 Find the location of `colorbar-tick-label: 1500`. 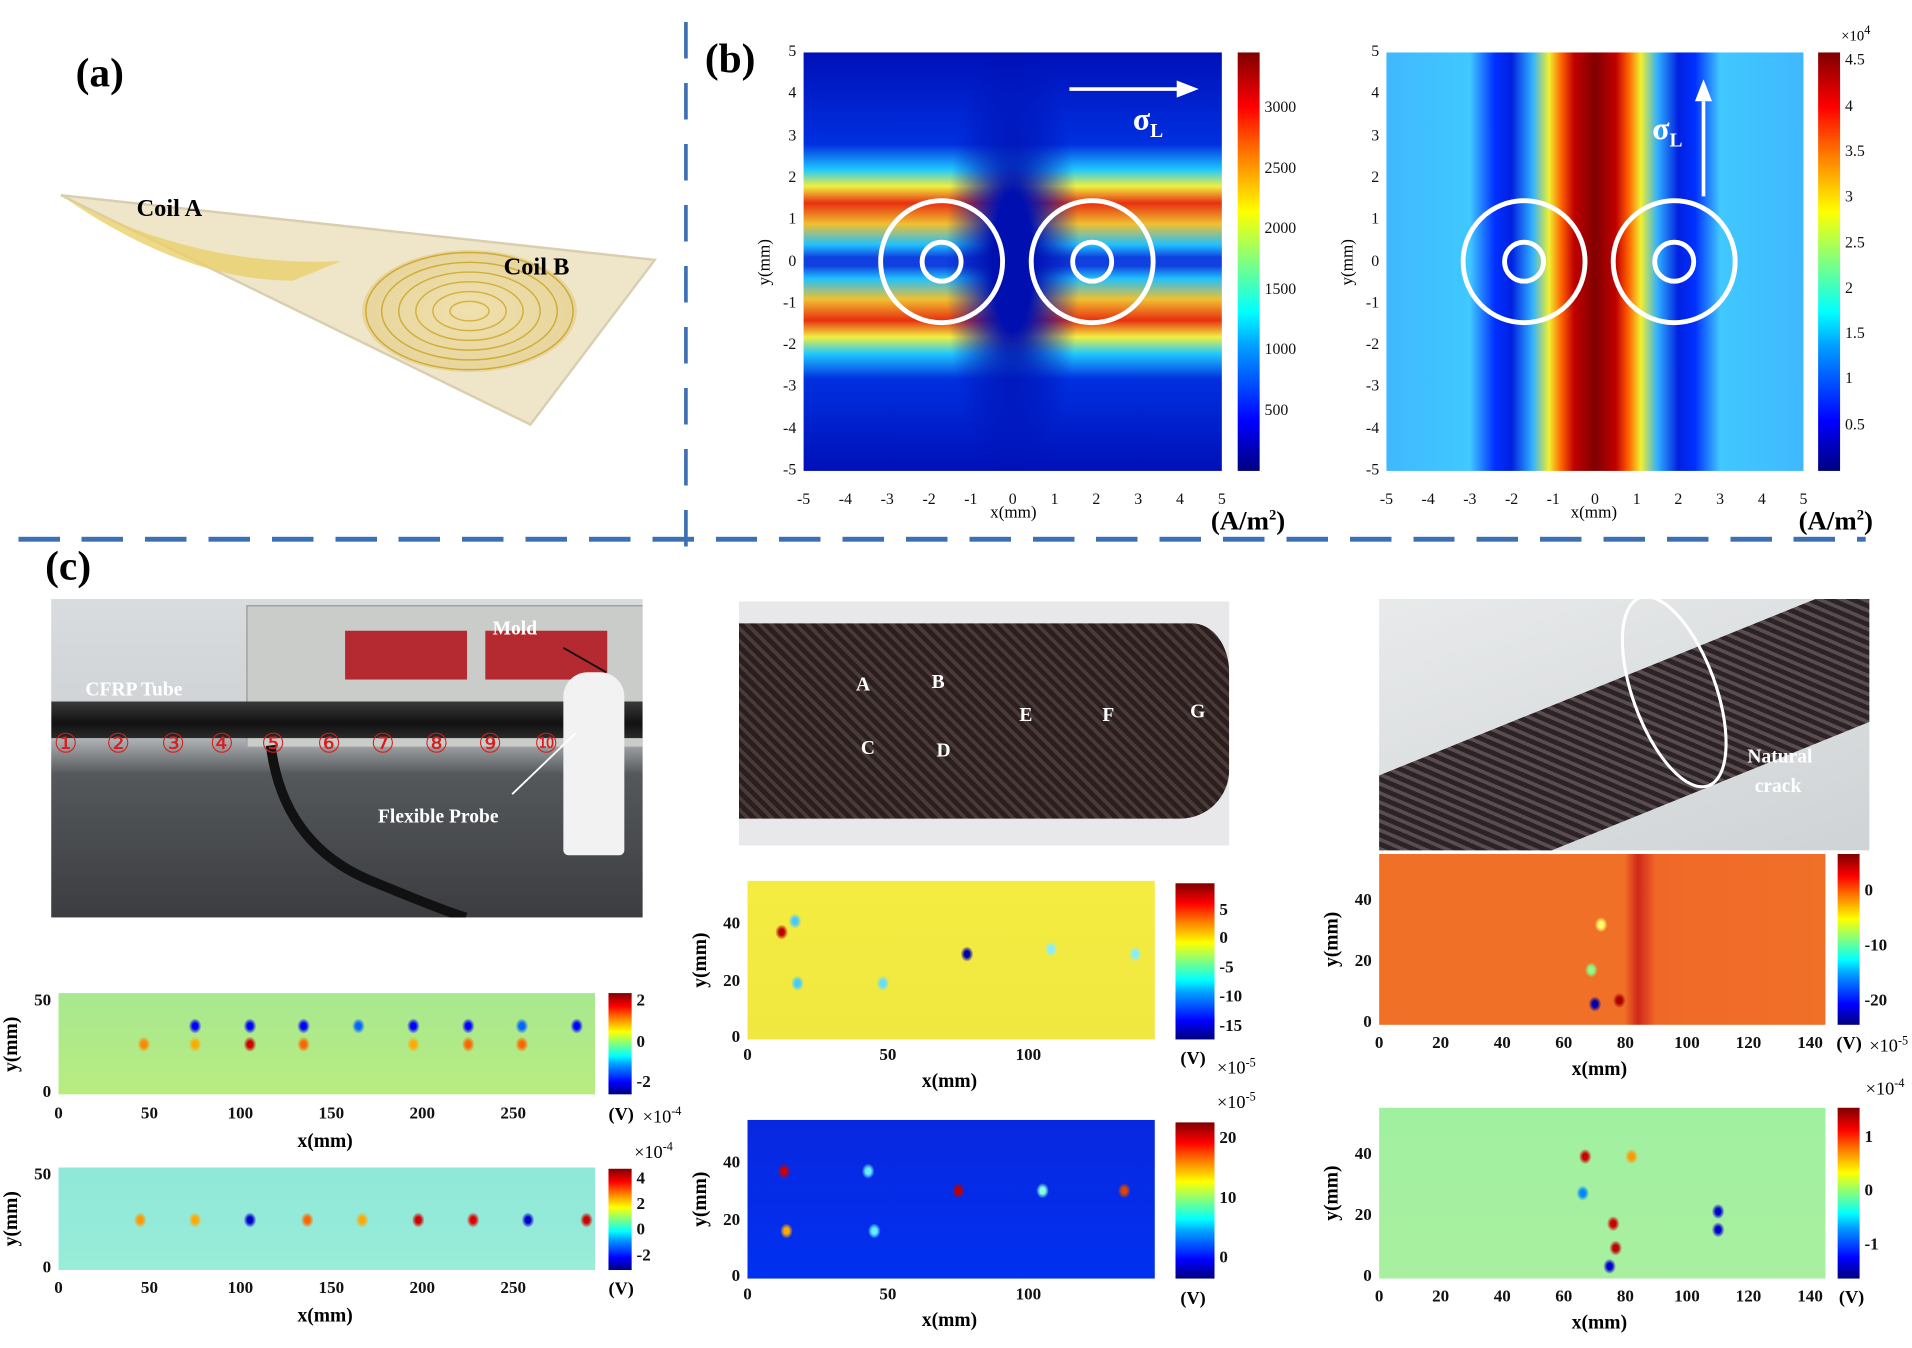

colorbar-tick-label: 1500 is located at coordinates (1280, 288).